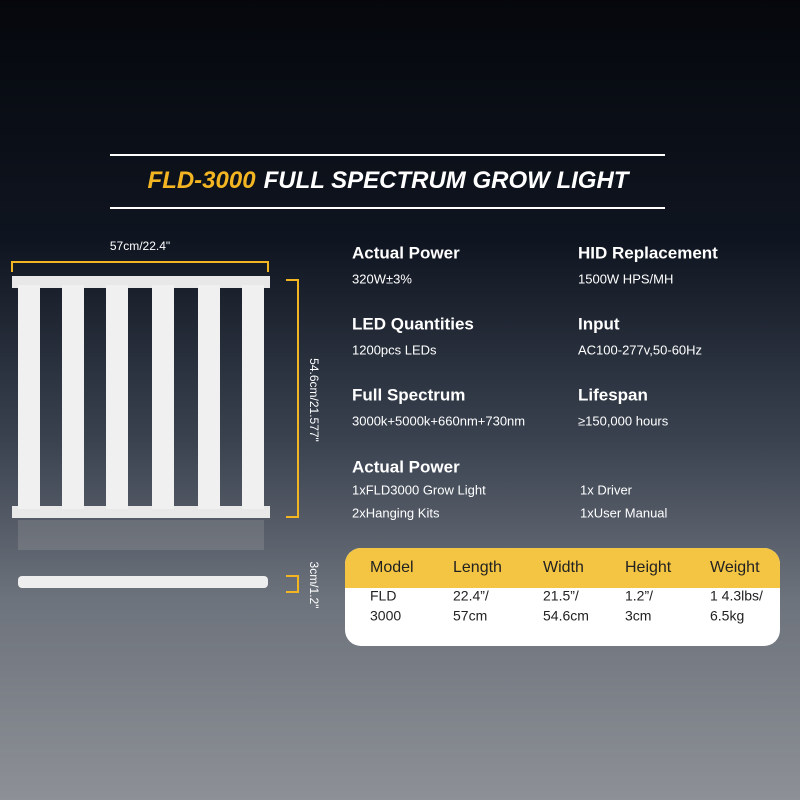  Describe the element at coordinates (396, 512) in the screenshot. I see `package-item: 2xHanging Kits` at that location.